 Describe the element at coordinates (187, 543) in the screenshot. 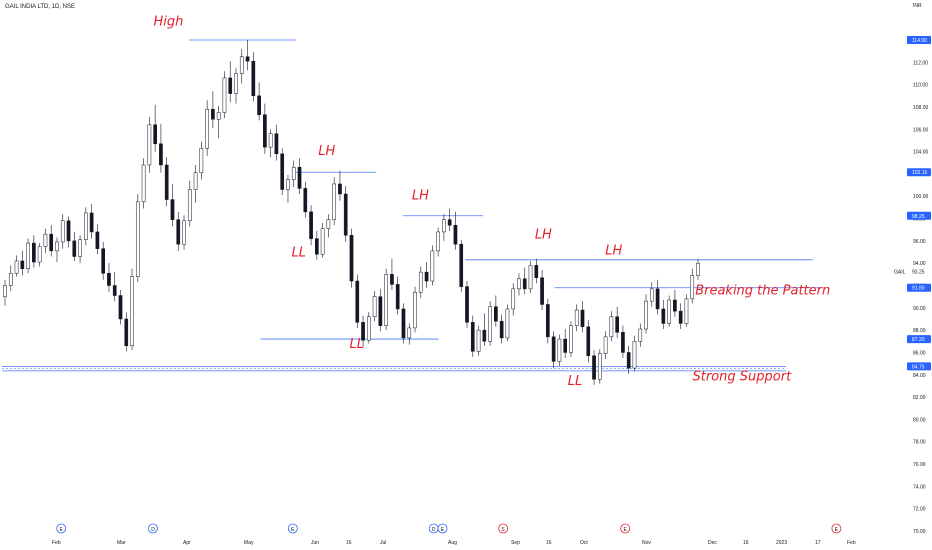

I see `x-tick-label: Apr` at that location.